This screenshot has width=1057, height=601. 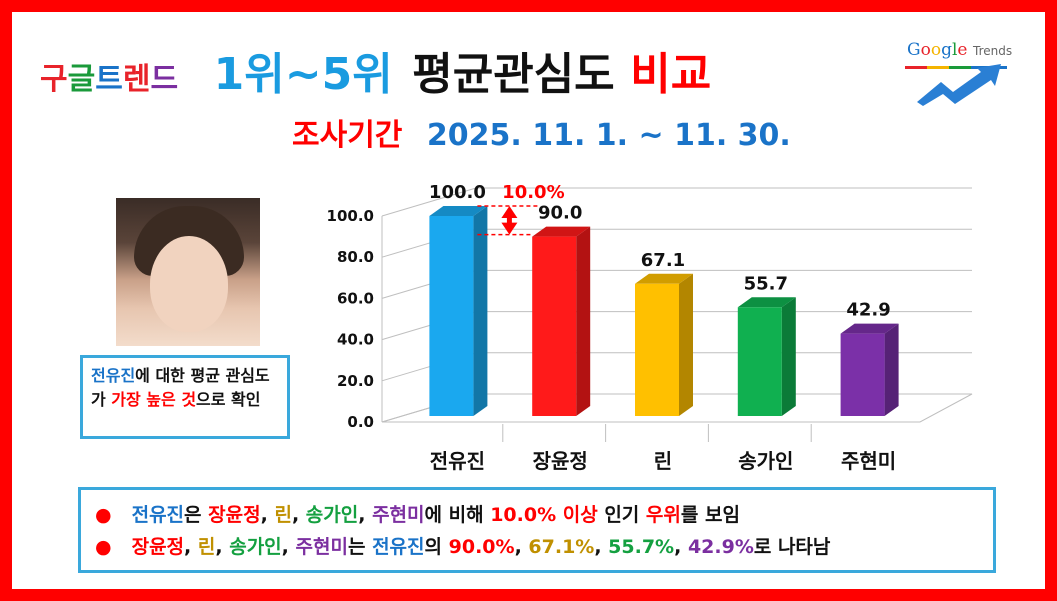 I want to click on survey-period: 조사기간 2025. 11. 1. ~ 11. 30., so click(x=541, y=132).